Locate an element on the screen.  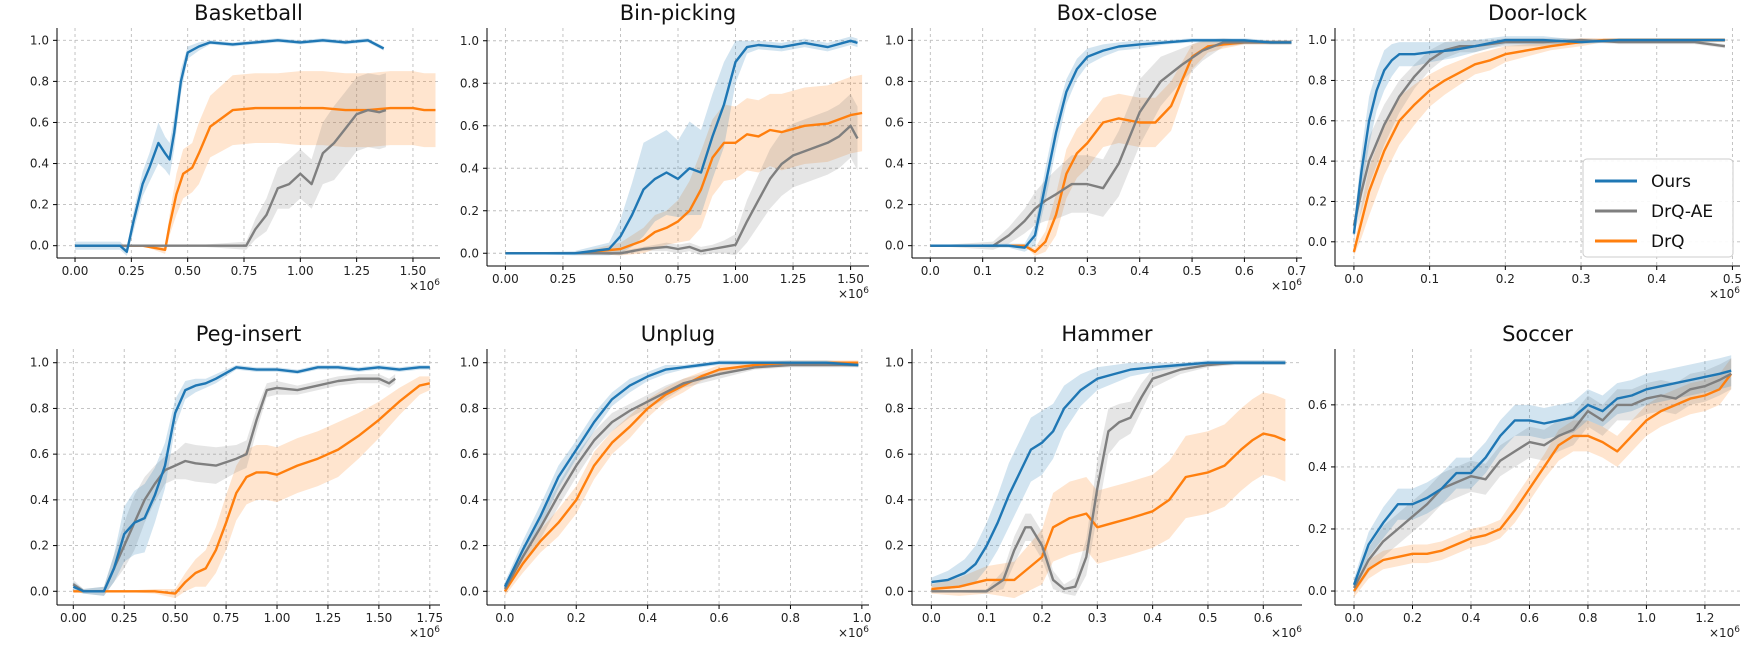
x-tick-label: 1.50 is located at coordinates (850, 279).